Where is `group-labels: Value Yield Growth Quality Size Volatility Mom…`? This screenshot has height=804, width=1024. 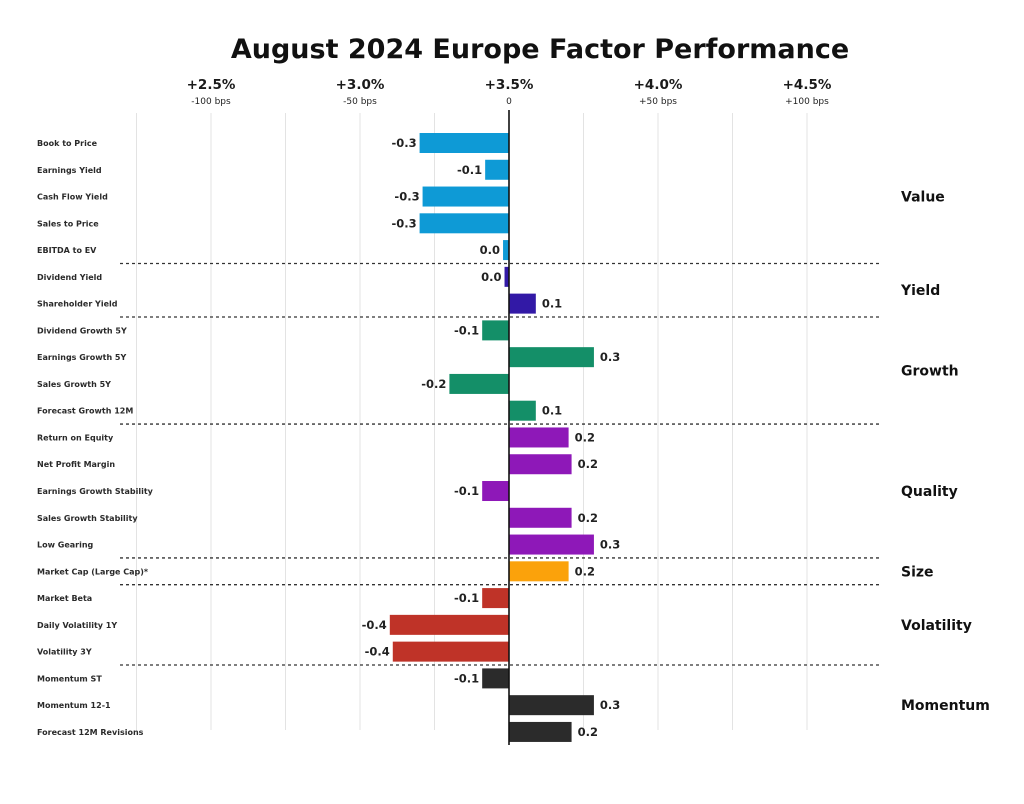 group-labels: Value Yield Growth Quality Size Volatility Mom… is located at coordinates (945, 452).